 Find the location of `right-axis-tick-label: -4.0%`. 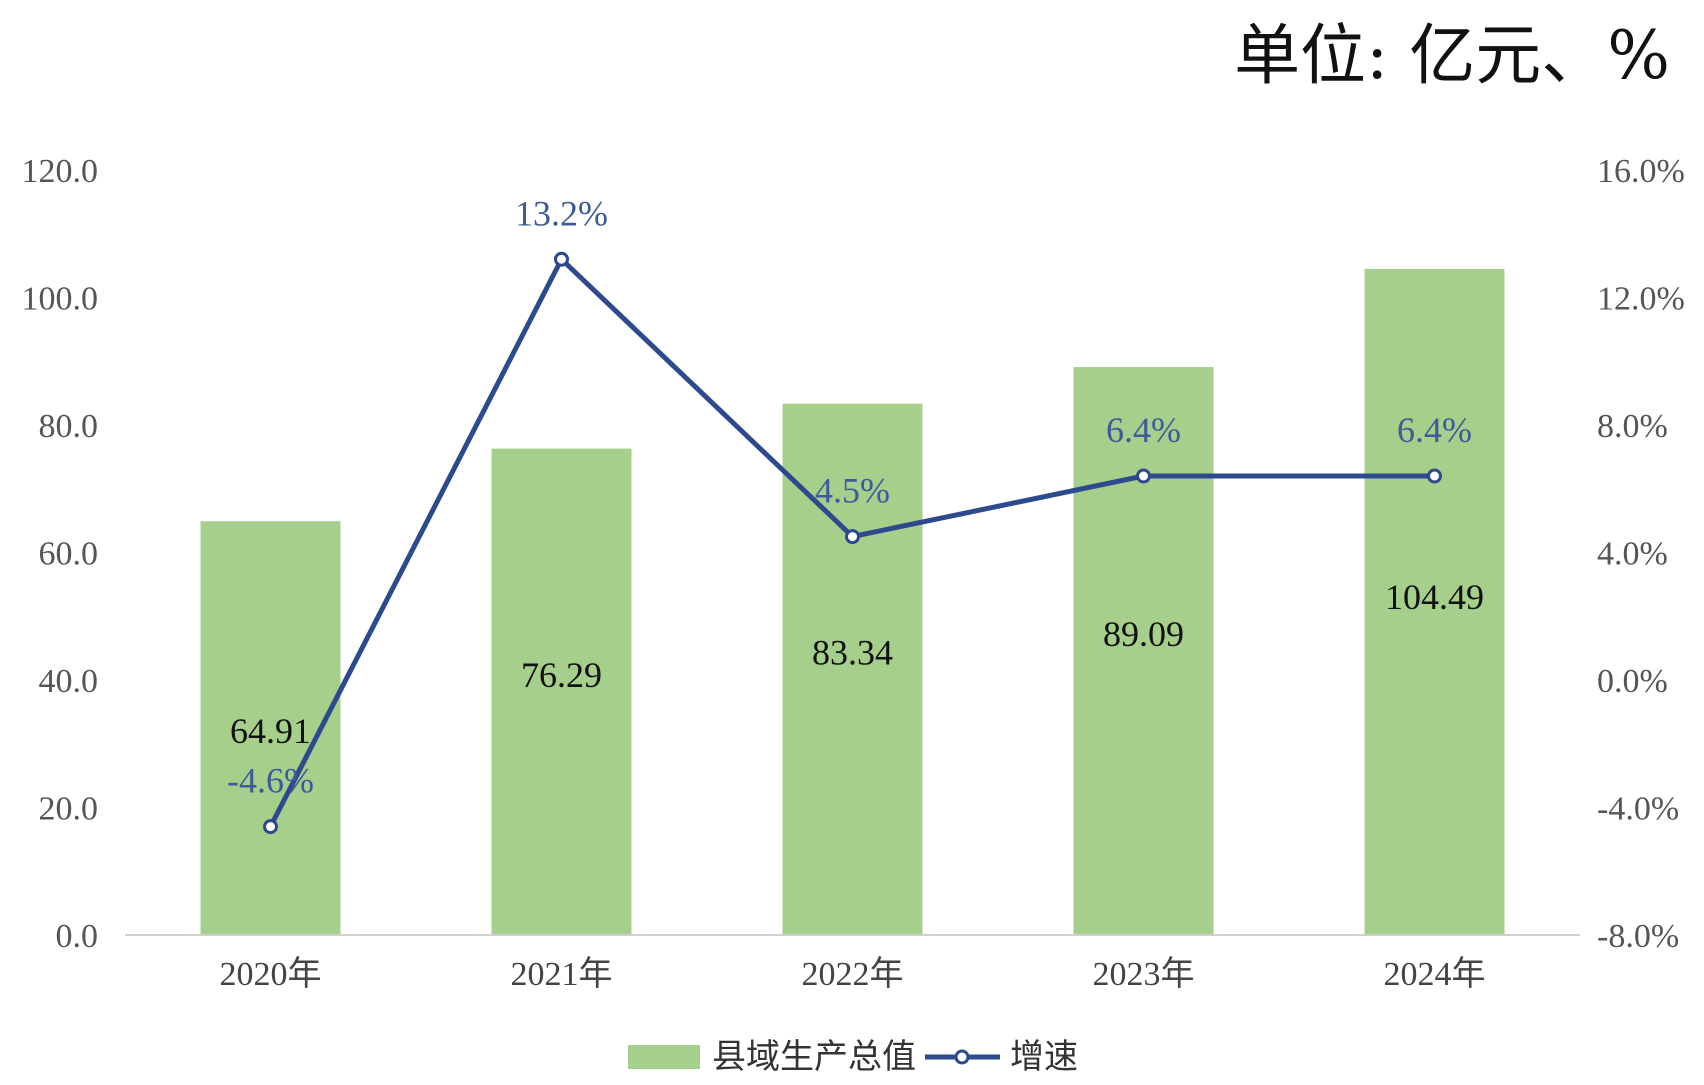

right-axis-tick-label: -4.0% is located at coordinates (1638, 809).